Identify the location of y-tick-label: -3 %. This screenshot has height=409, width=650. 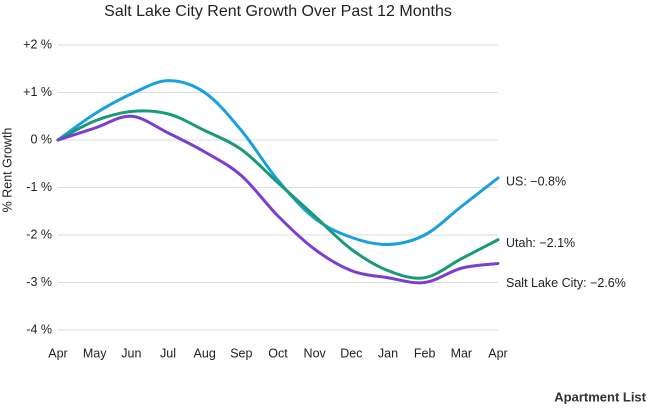
(39, 282).